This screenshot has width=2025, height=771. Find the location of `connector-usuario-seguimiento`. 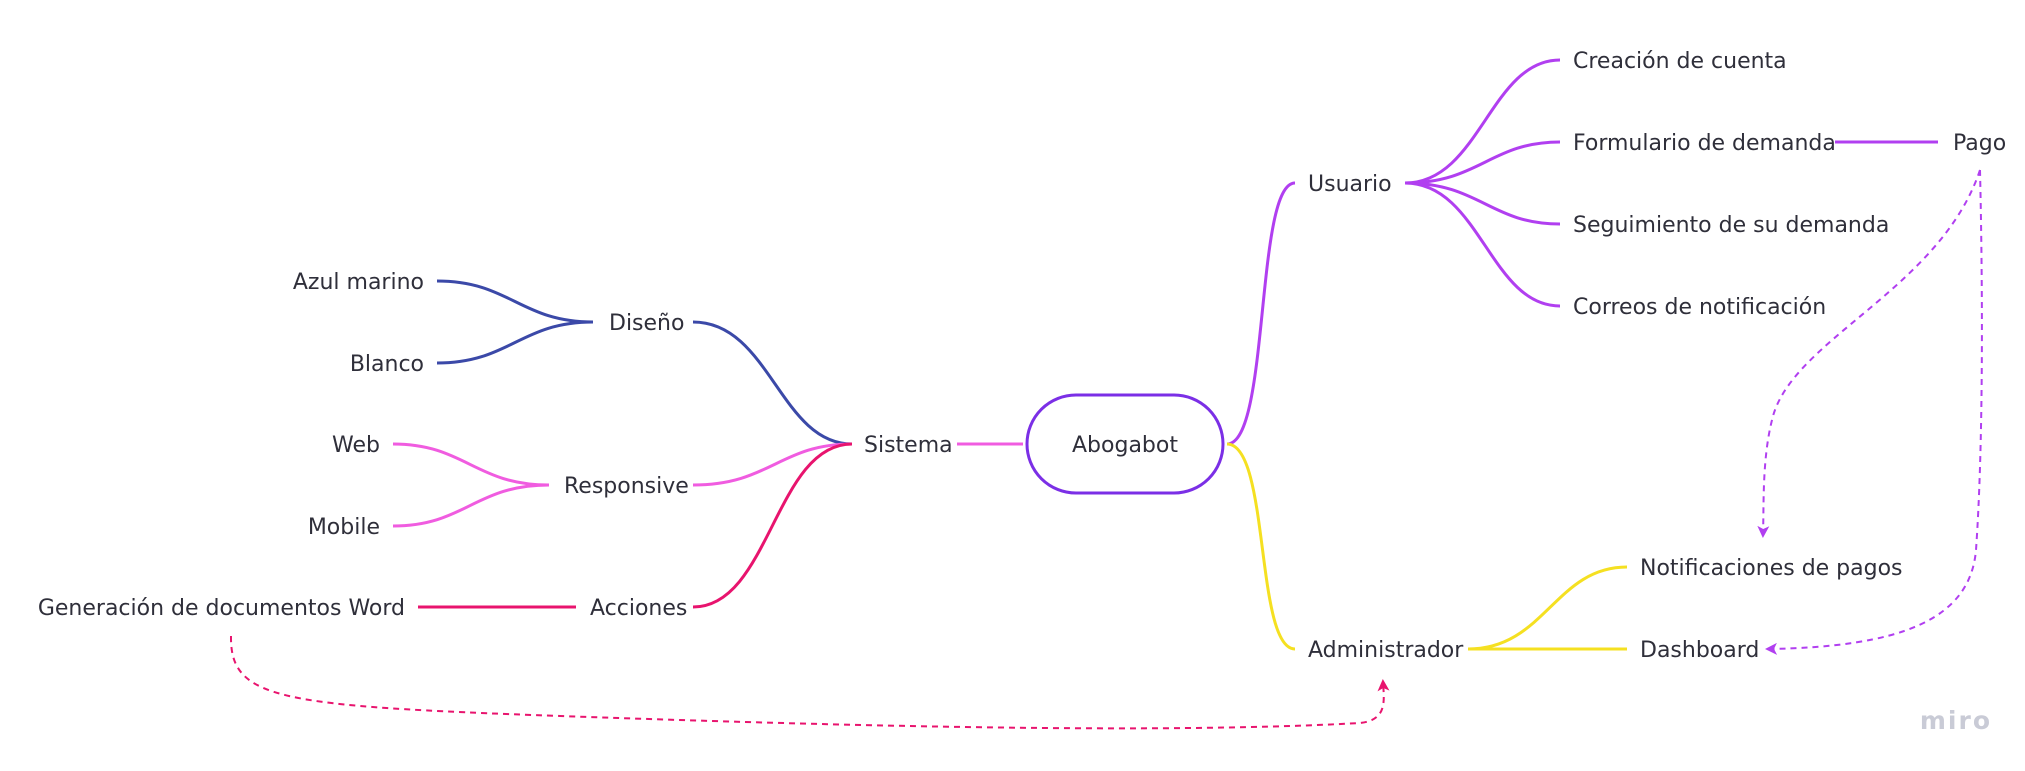

connector-usuario-seguimiento is located at coordinates (1482, 203).